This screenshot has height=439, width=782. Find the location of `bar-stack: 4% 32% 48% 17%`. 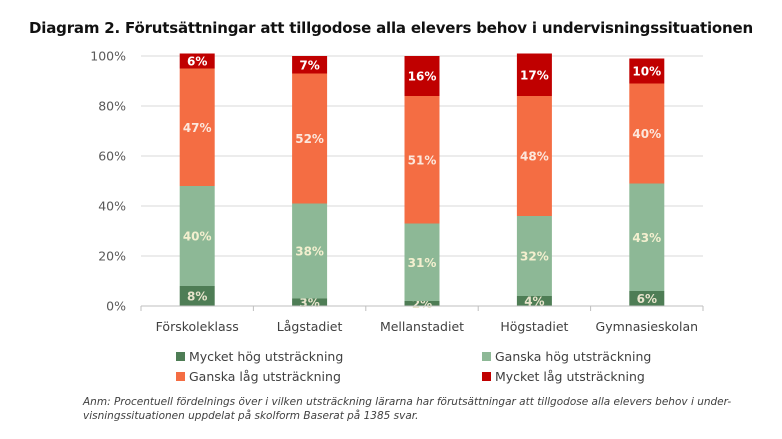

bar-stack: 4% 32% 48% 17% is located at coordinates (534, 181).